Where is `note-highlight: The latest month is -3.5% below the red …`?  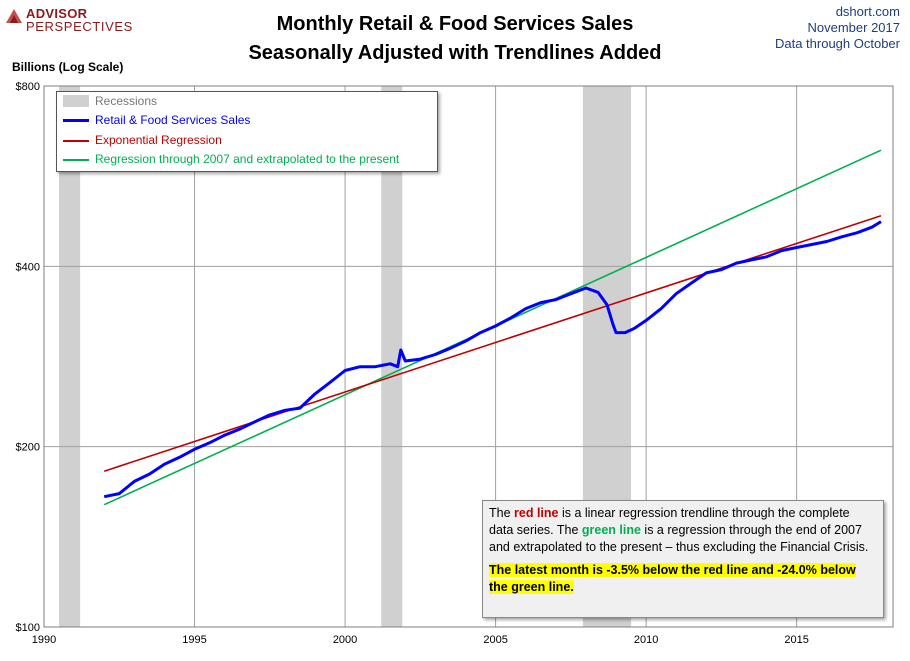
note-highlight: The latest month is -3.5% below the red … is located at coordinates (672, 578).